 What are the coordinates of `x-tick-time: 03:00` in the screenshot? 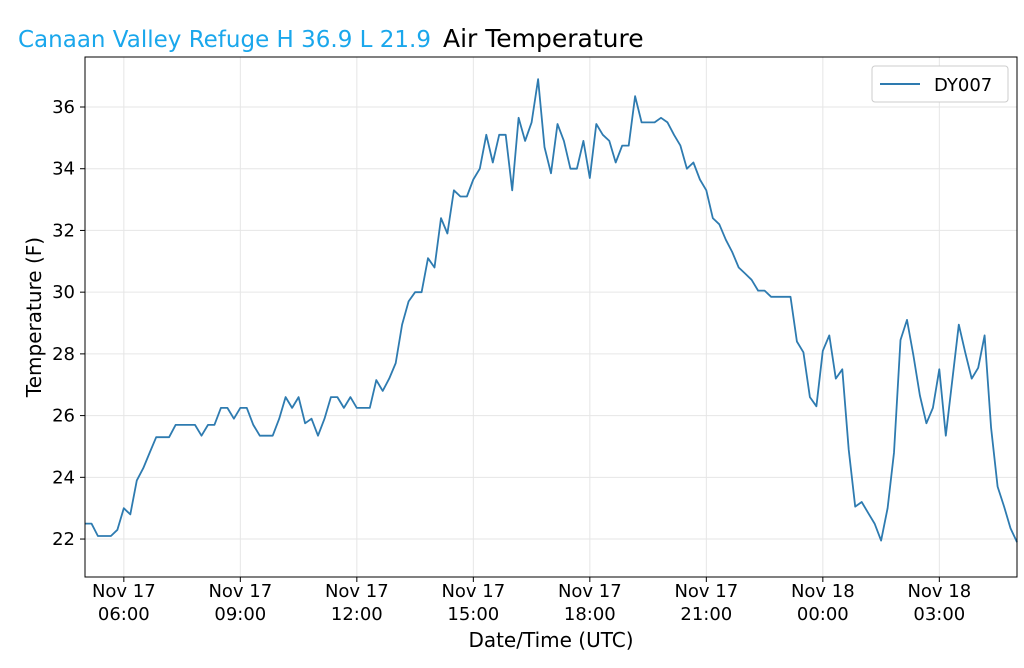 It's located at (939, 614).